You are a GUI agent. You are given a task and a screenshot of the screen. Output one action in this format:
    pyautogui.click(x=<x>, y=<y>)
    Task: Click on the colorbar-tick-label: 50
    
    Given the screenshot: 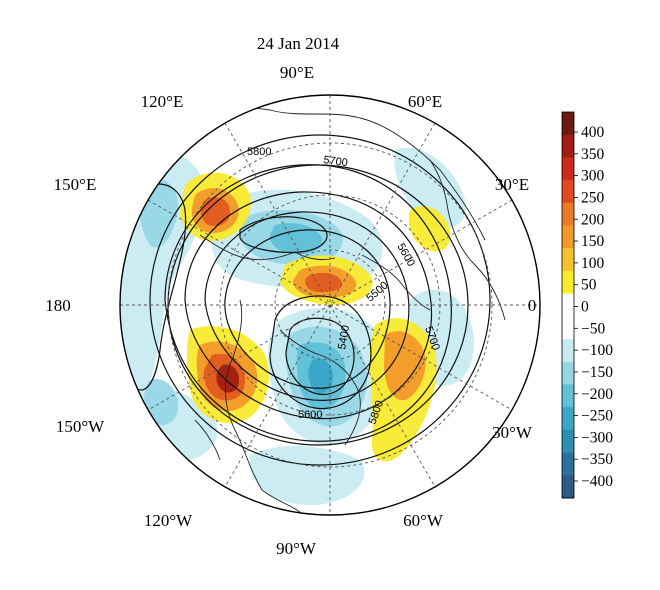 What is the action you would take?
    pyautogui.click(x=589, y=285)
    